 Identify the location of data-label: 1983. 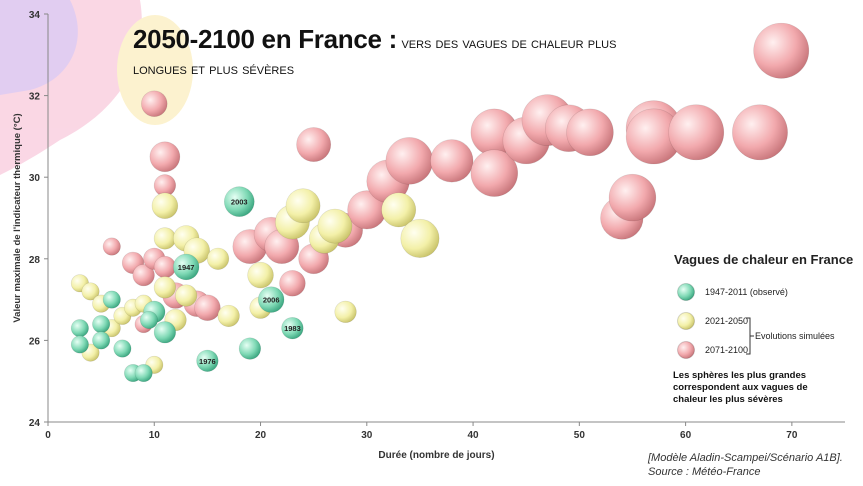
(292, 328).